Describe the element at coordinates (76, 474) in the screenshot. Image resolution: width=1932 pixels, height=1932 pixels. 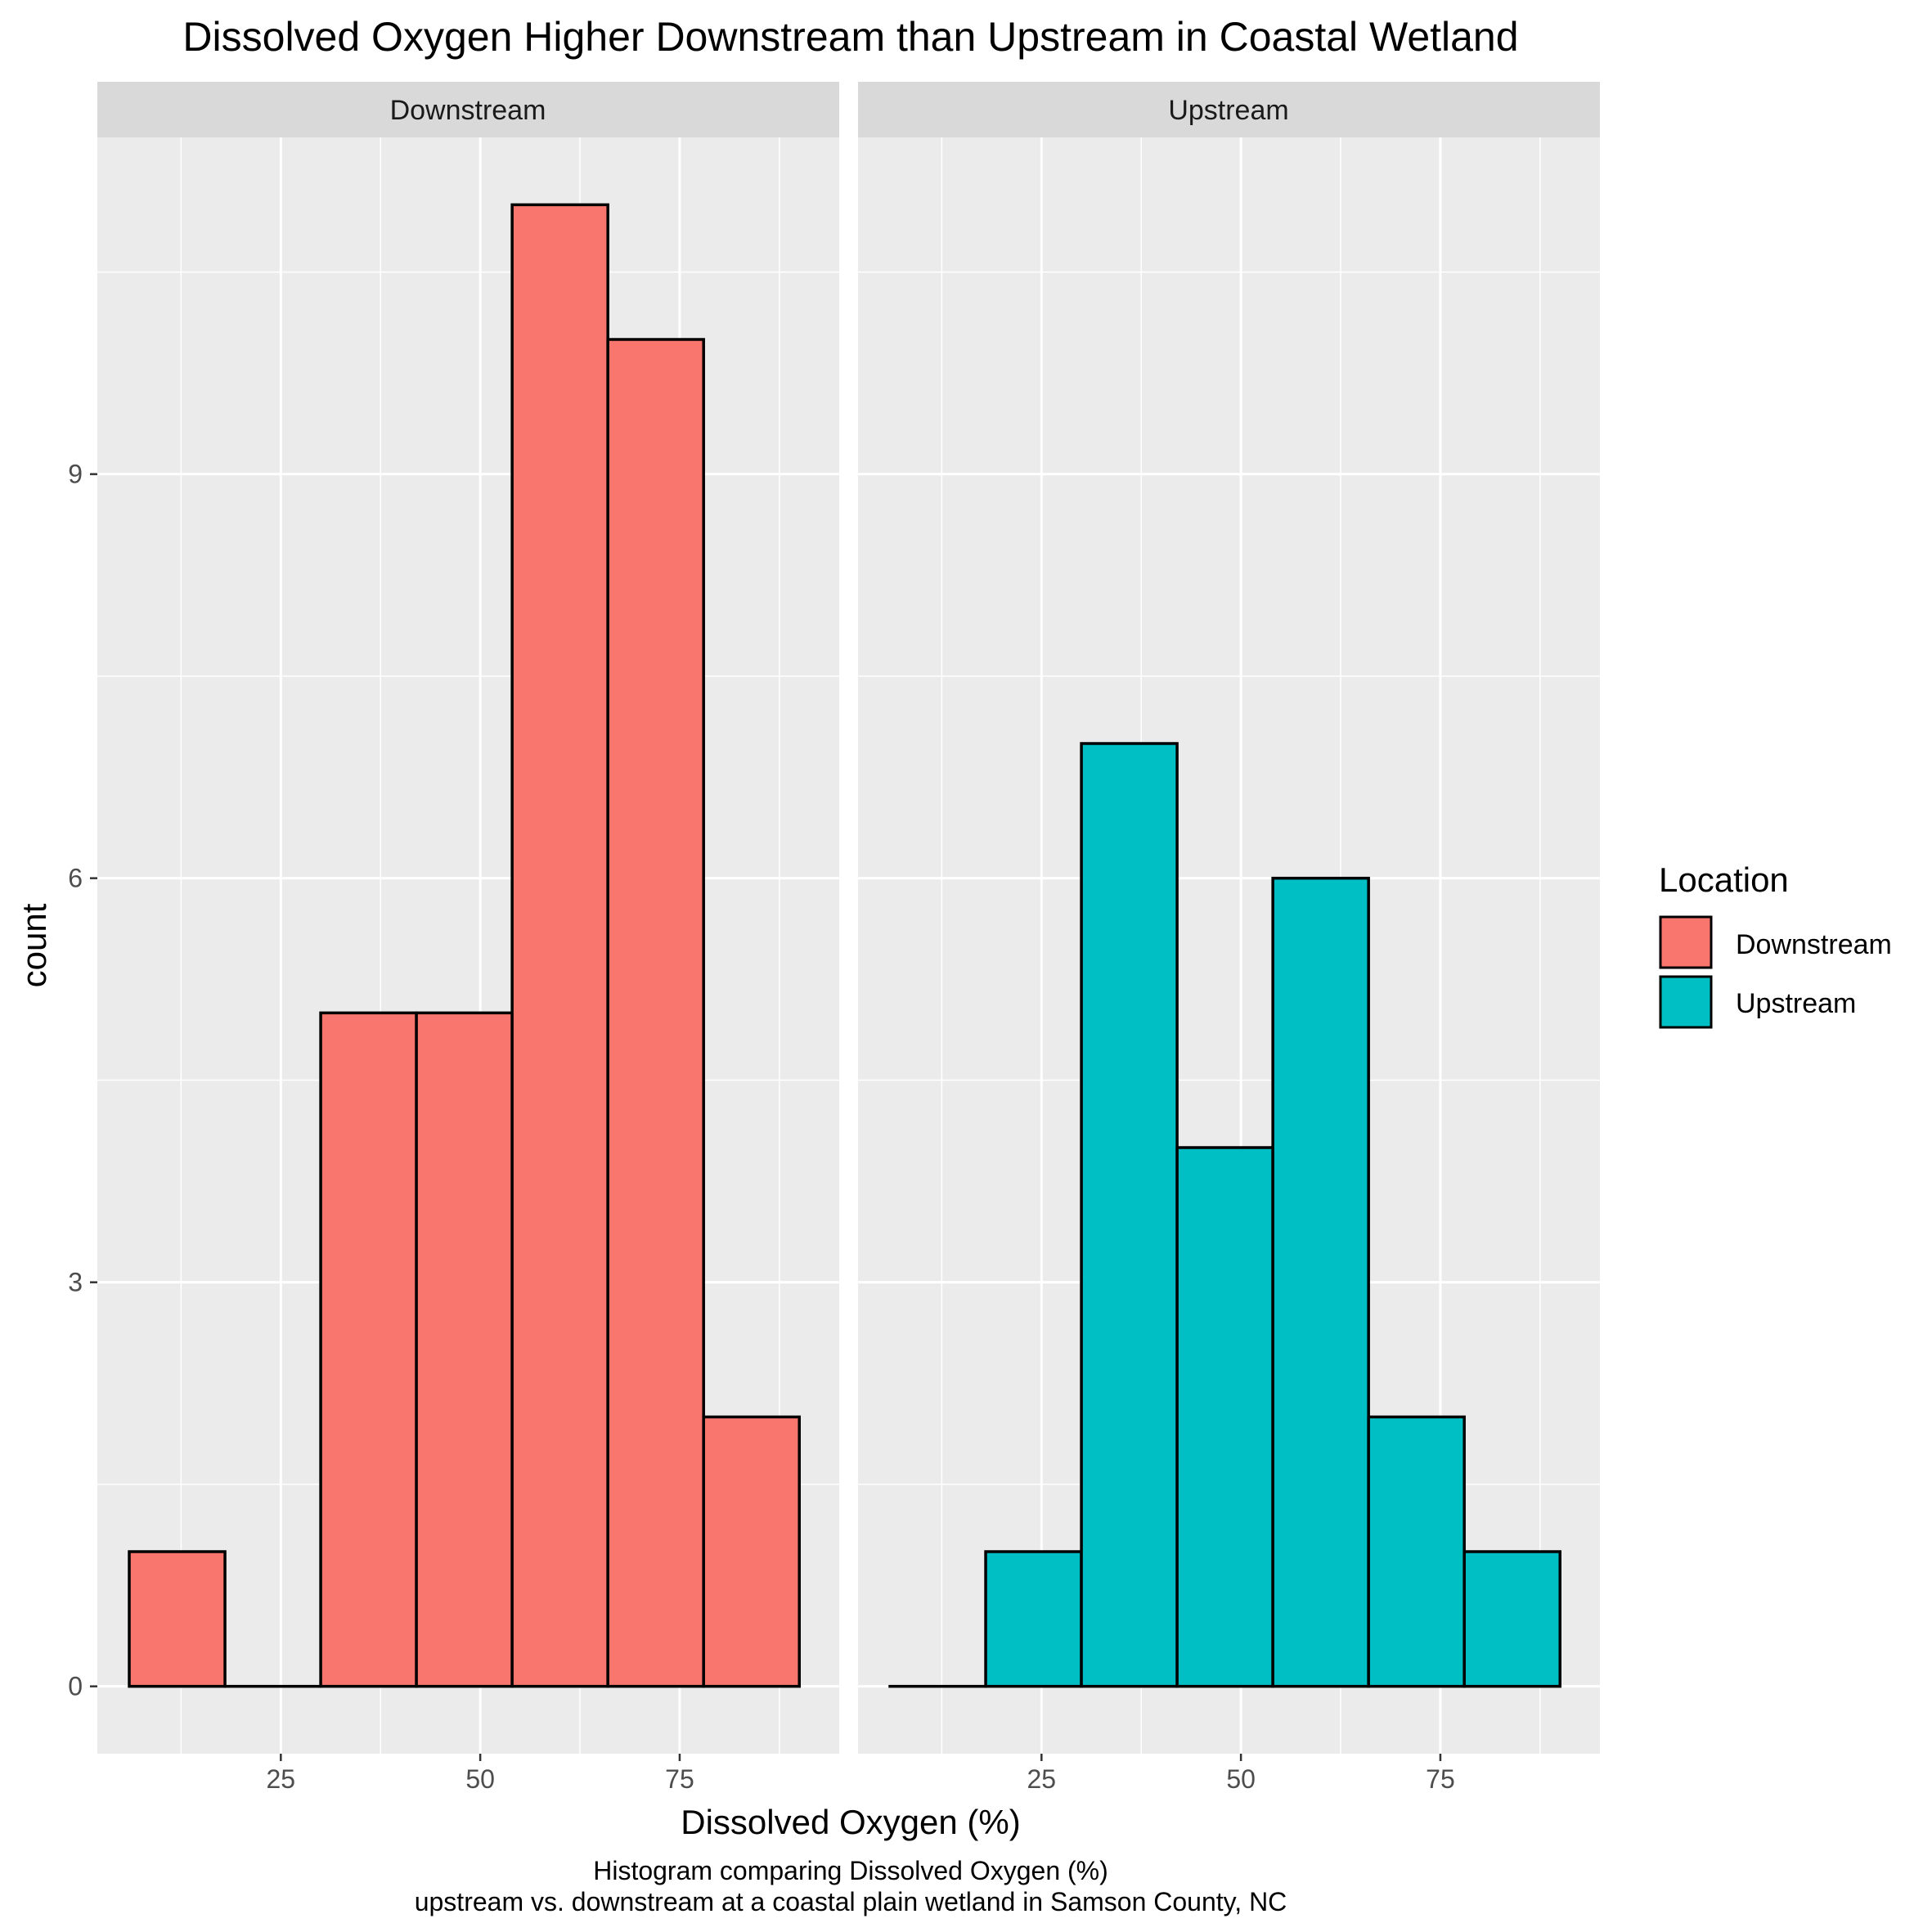
I see `y-tick-label: 9` at that location.